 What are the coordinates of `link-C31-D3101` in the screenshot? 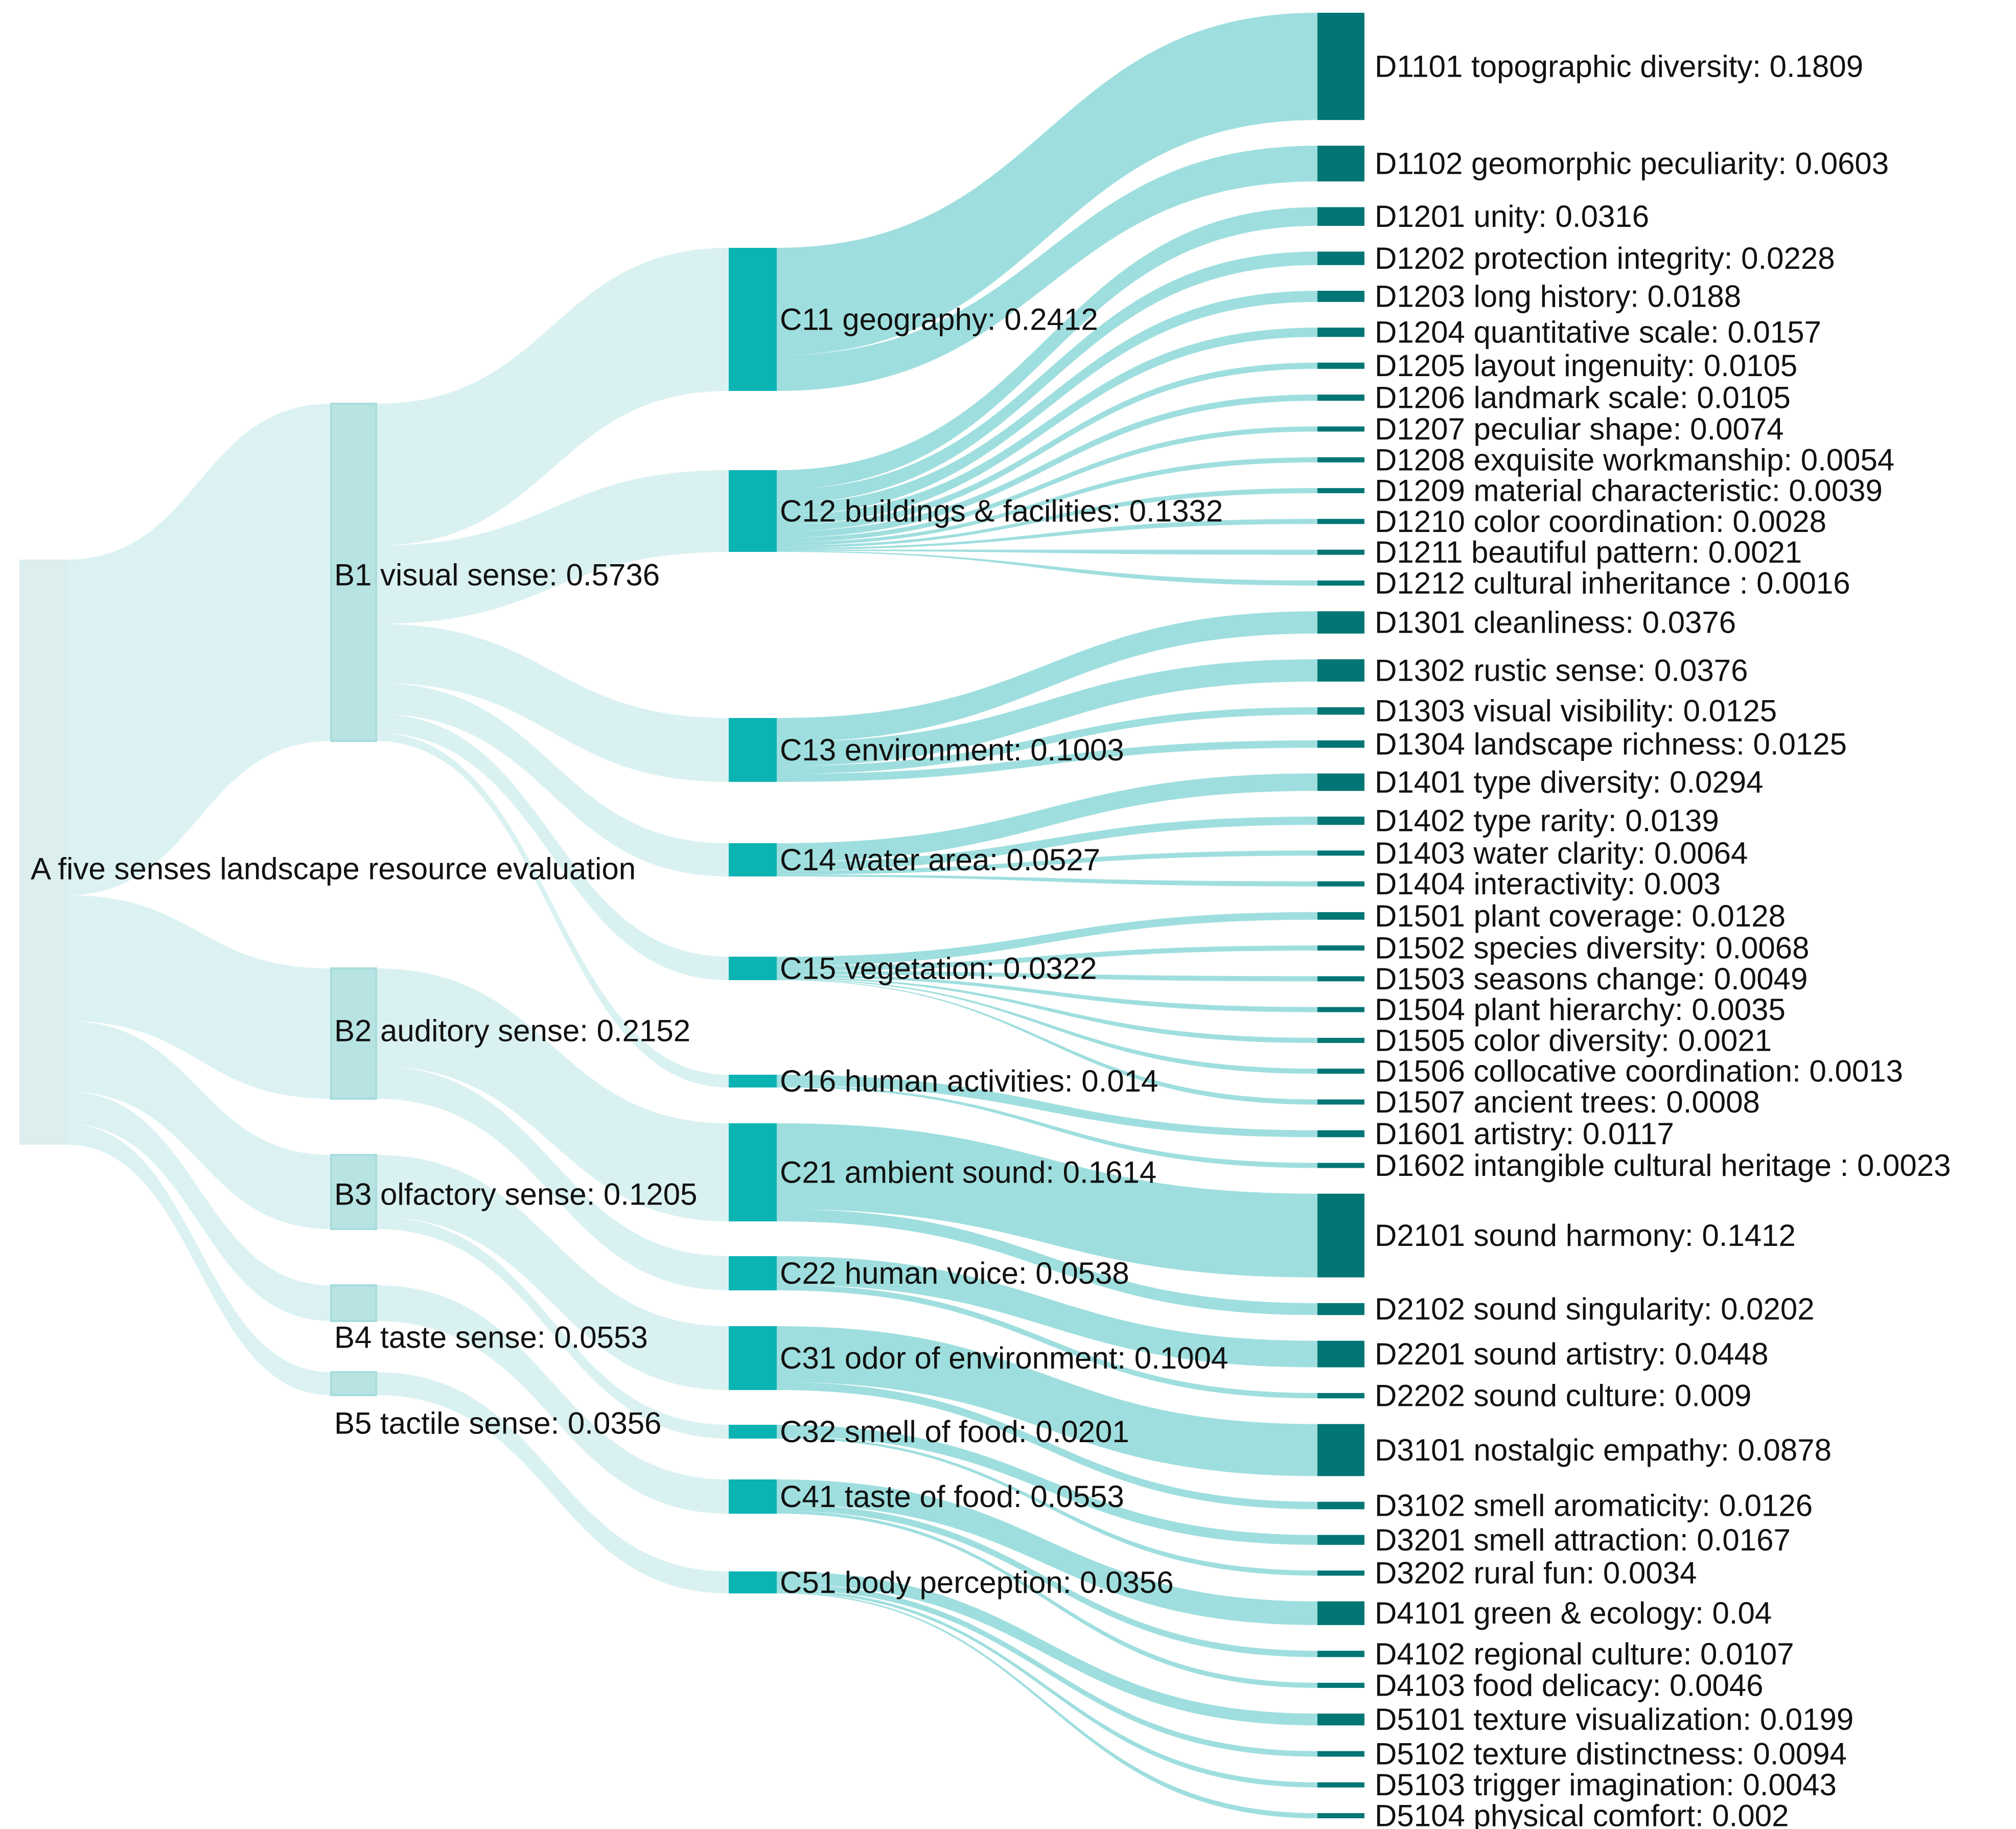 It's located at (1047, 1401).